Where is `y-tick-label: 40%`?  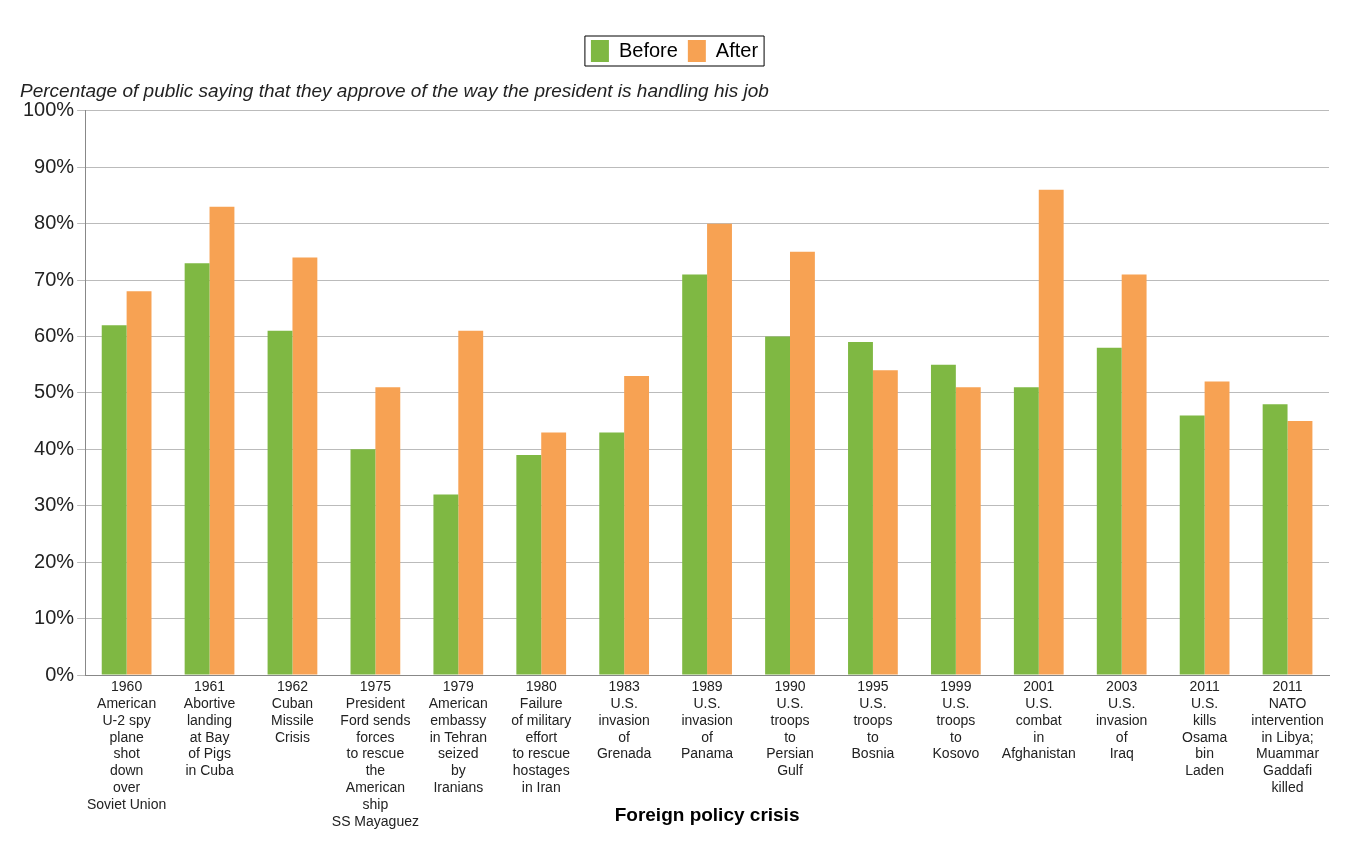
y-tick-label: 40% is located at coordinates (54, 447).